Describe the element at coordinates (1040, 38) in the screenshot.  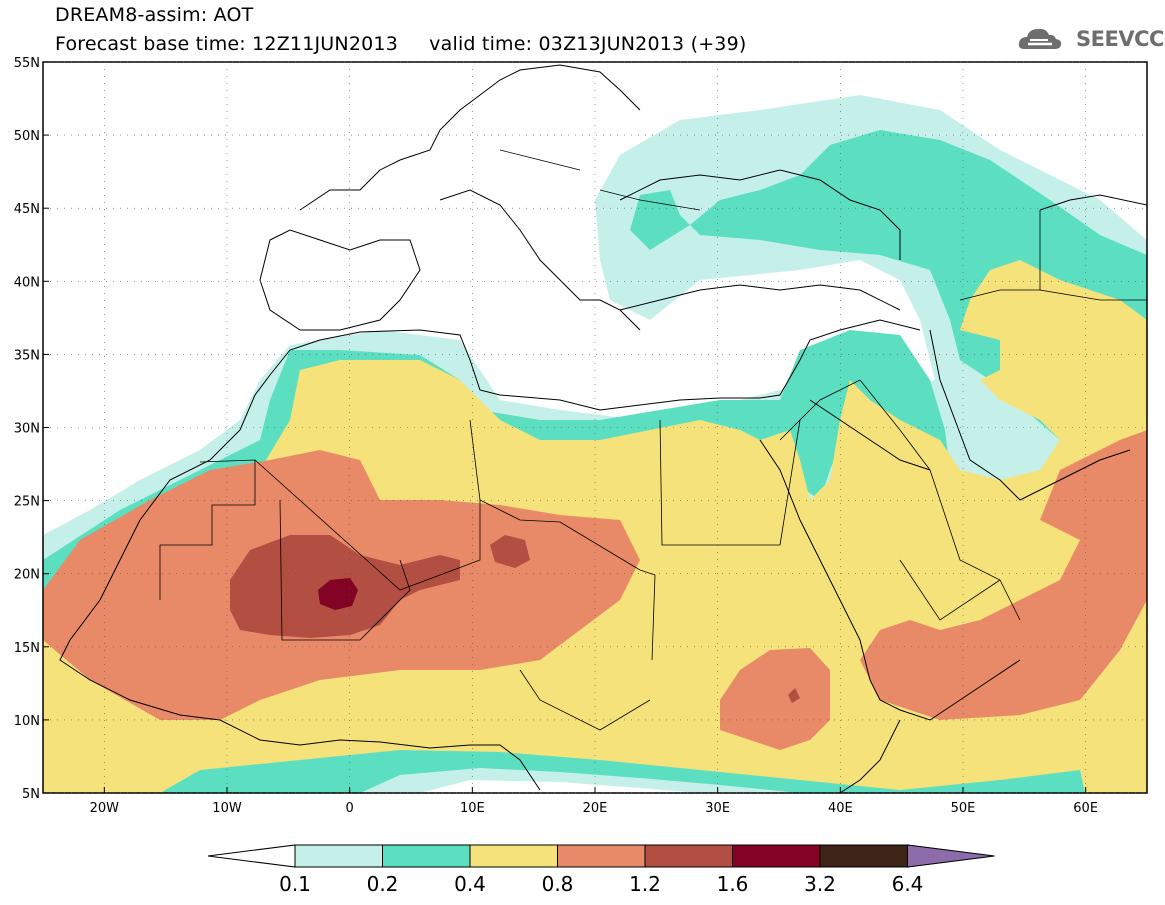
I see `logo-cloud-icon` at that location.